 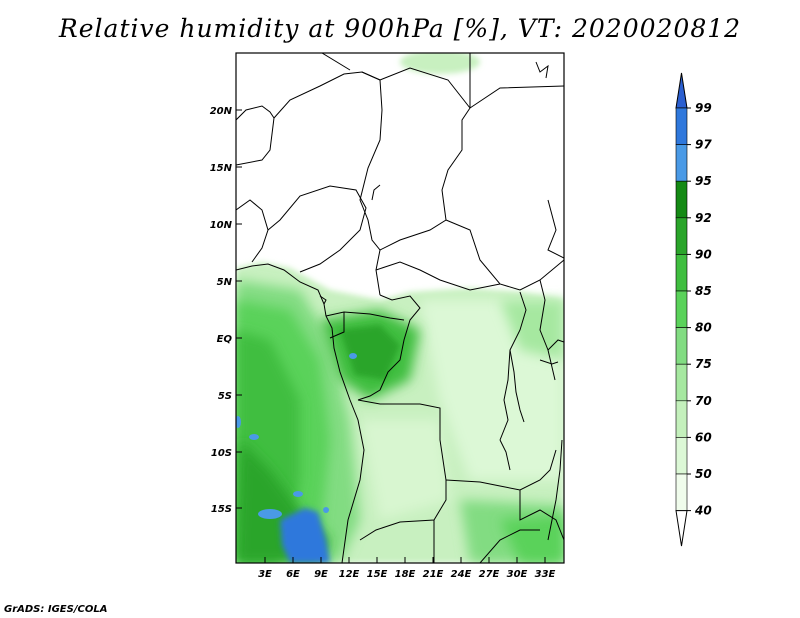 What do you see at coordinates (265, 574) in the screenshot?
I see `lon-label: 3E` at bounding box center [265, 574].